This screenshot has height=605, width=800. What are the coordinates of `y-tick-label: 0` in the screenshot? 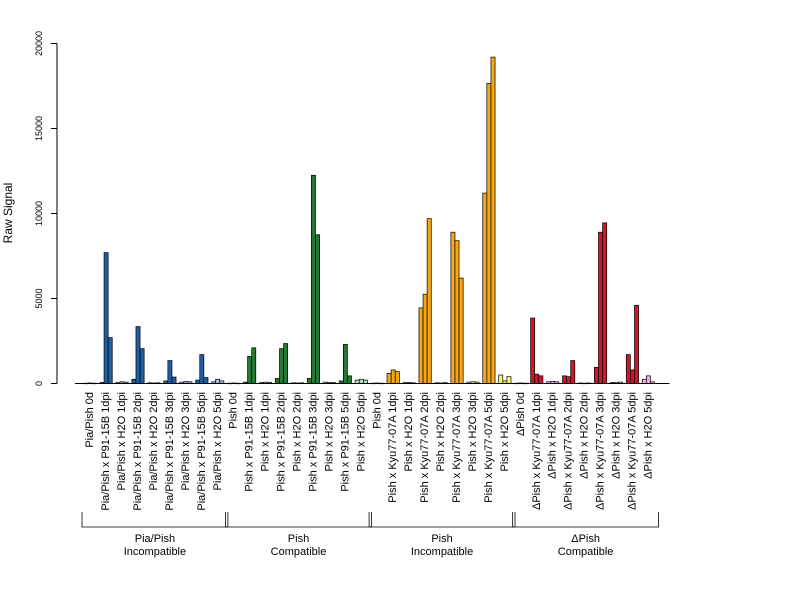 It's located at (39, 383).